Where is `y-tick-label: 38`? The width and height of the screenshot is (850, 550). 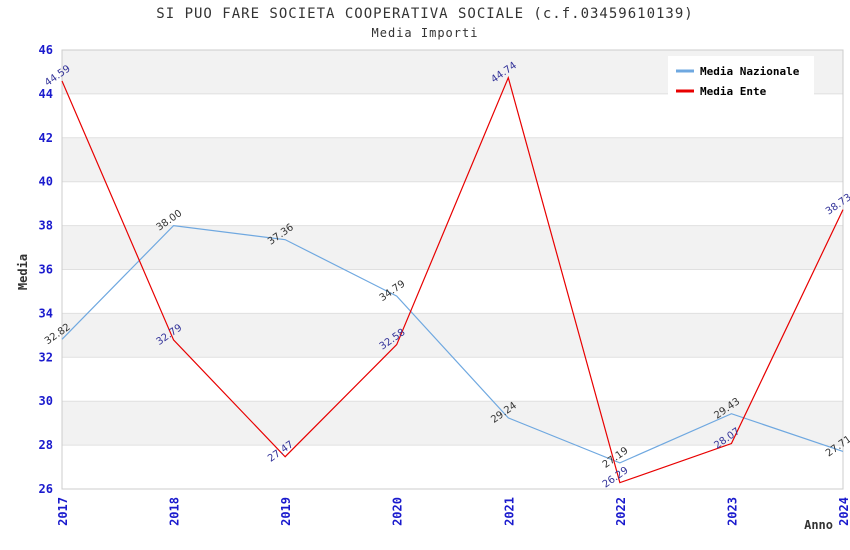
y-tick-label: 38 is located at coordinates (46, 226).